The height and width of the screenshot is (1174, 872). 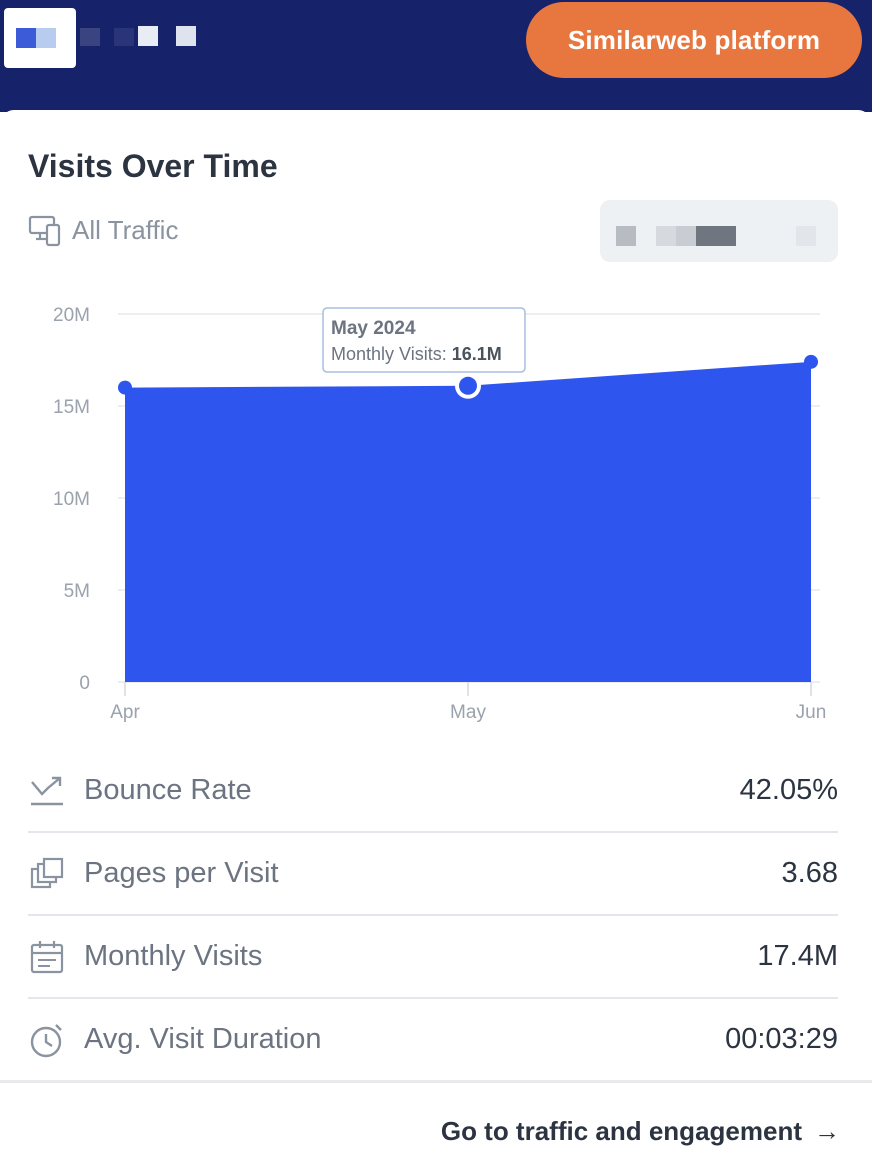 I want to click on bounce-rate-icon, so click(x=47, y=791).